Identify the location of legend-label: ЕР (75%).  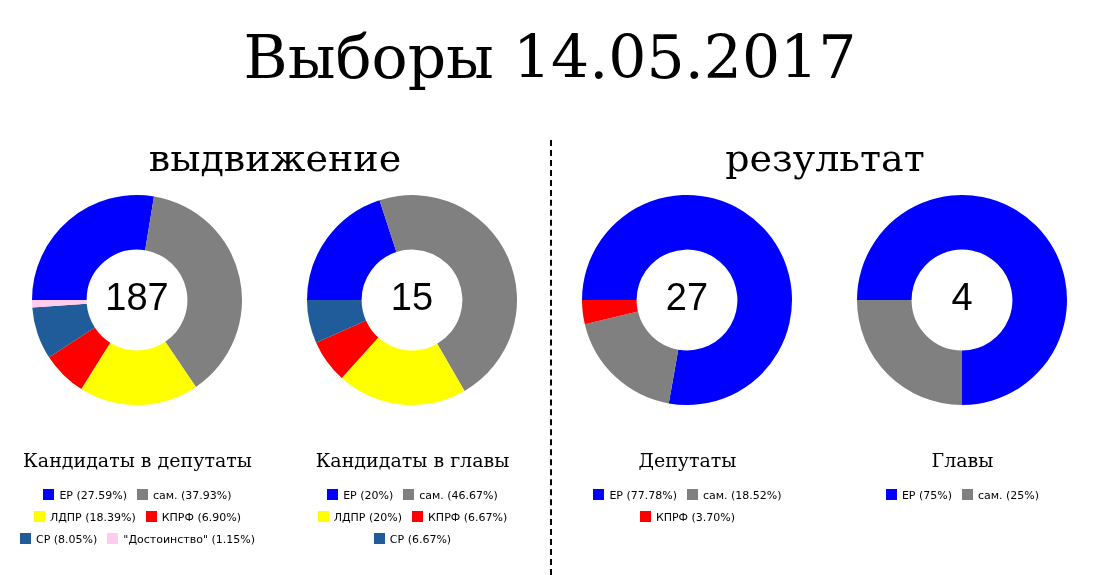
(926, 496).